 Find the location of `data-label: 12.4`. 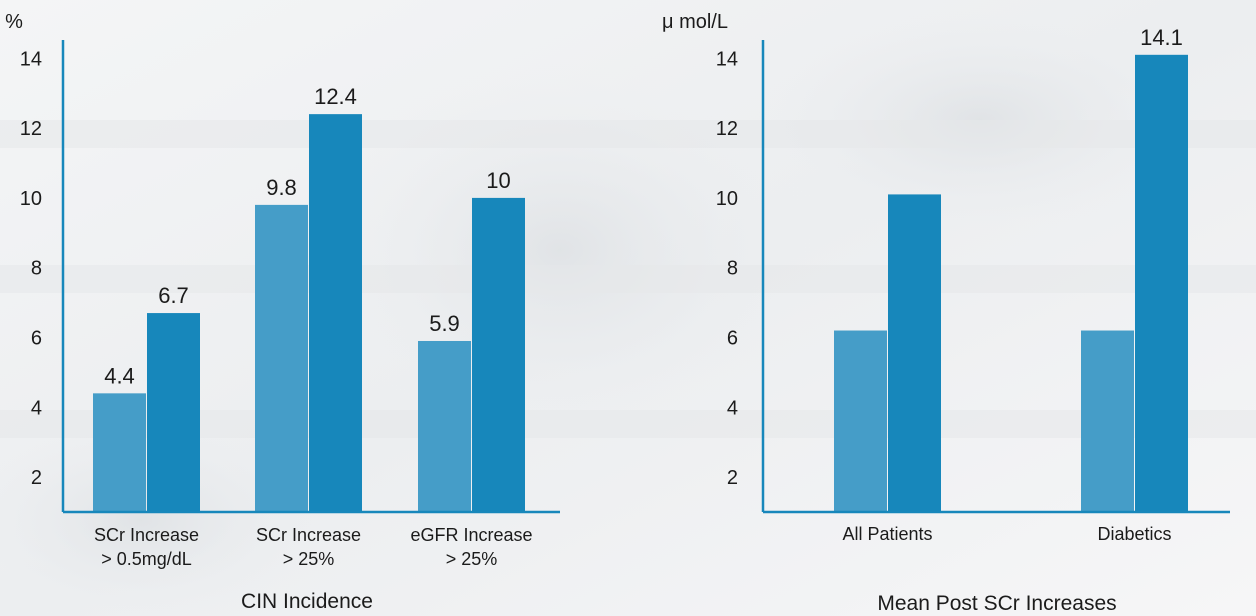

data-label: 12.4 is located at coordinates (335, 96).